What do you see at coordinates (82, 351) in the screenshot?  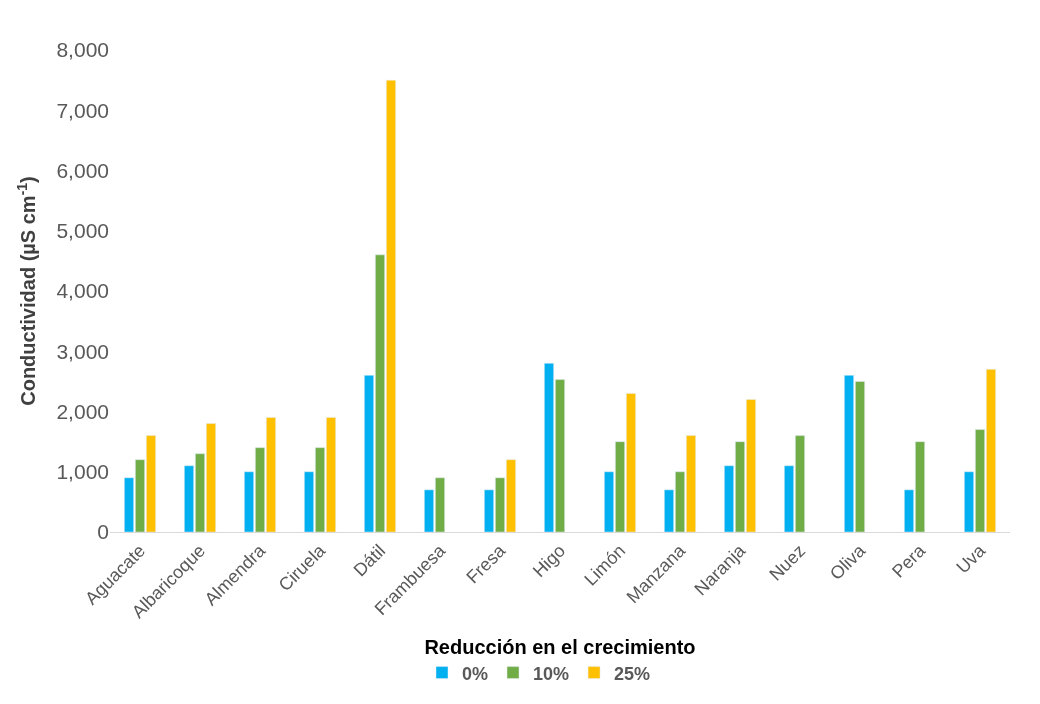 I see `y-tick-label: 3,000` at bounding box center [82, 351].